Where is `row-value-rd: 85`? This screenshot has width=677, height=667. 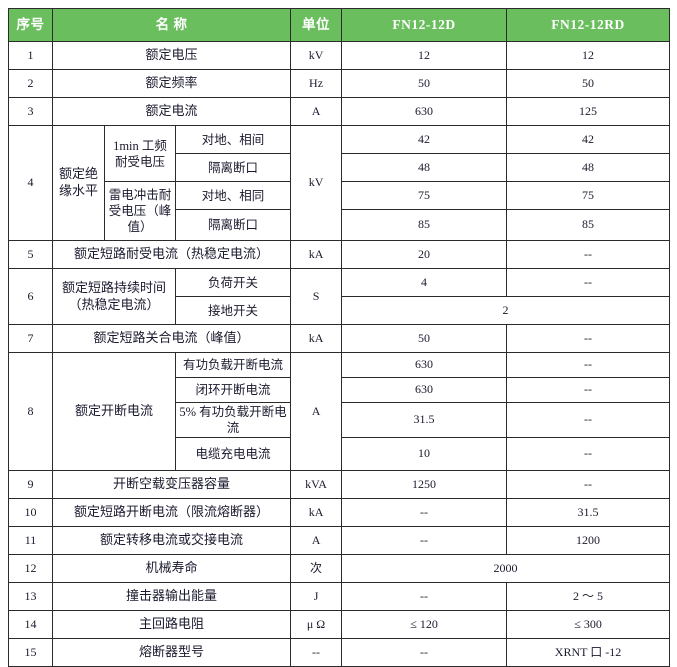 row-value-rd: 85 is located at coordinates (588, 225).